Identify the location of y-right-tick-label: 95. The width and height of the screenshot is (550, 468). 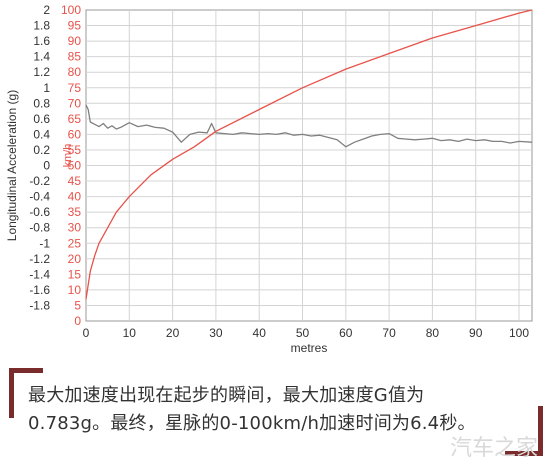
(75, 26).